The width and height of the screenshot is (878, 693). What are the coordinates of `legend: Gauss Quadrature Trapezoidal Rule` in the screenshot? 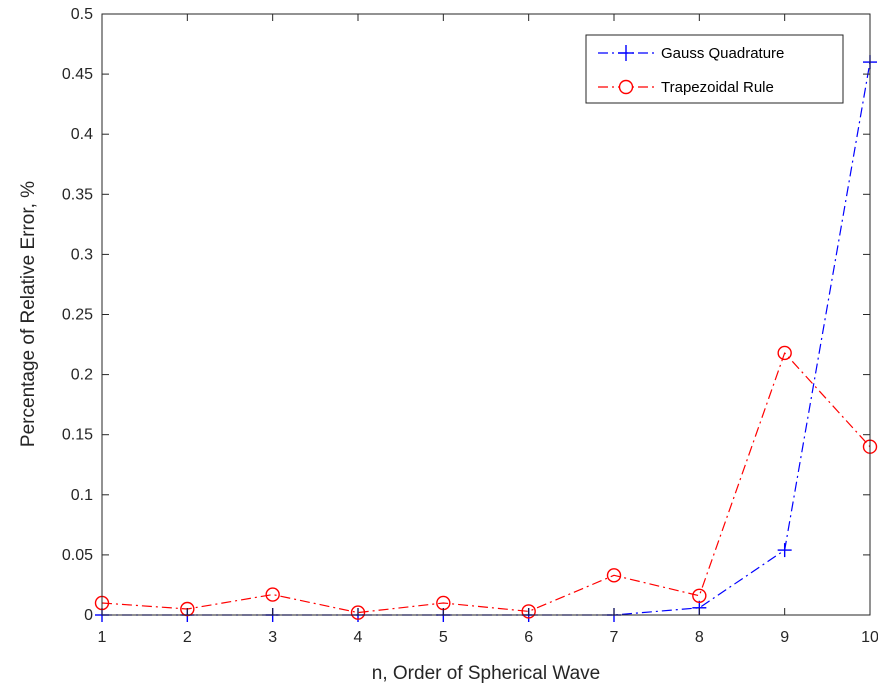 It's located at (714, 69).